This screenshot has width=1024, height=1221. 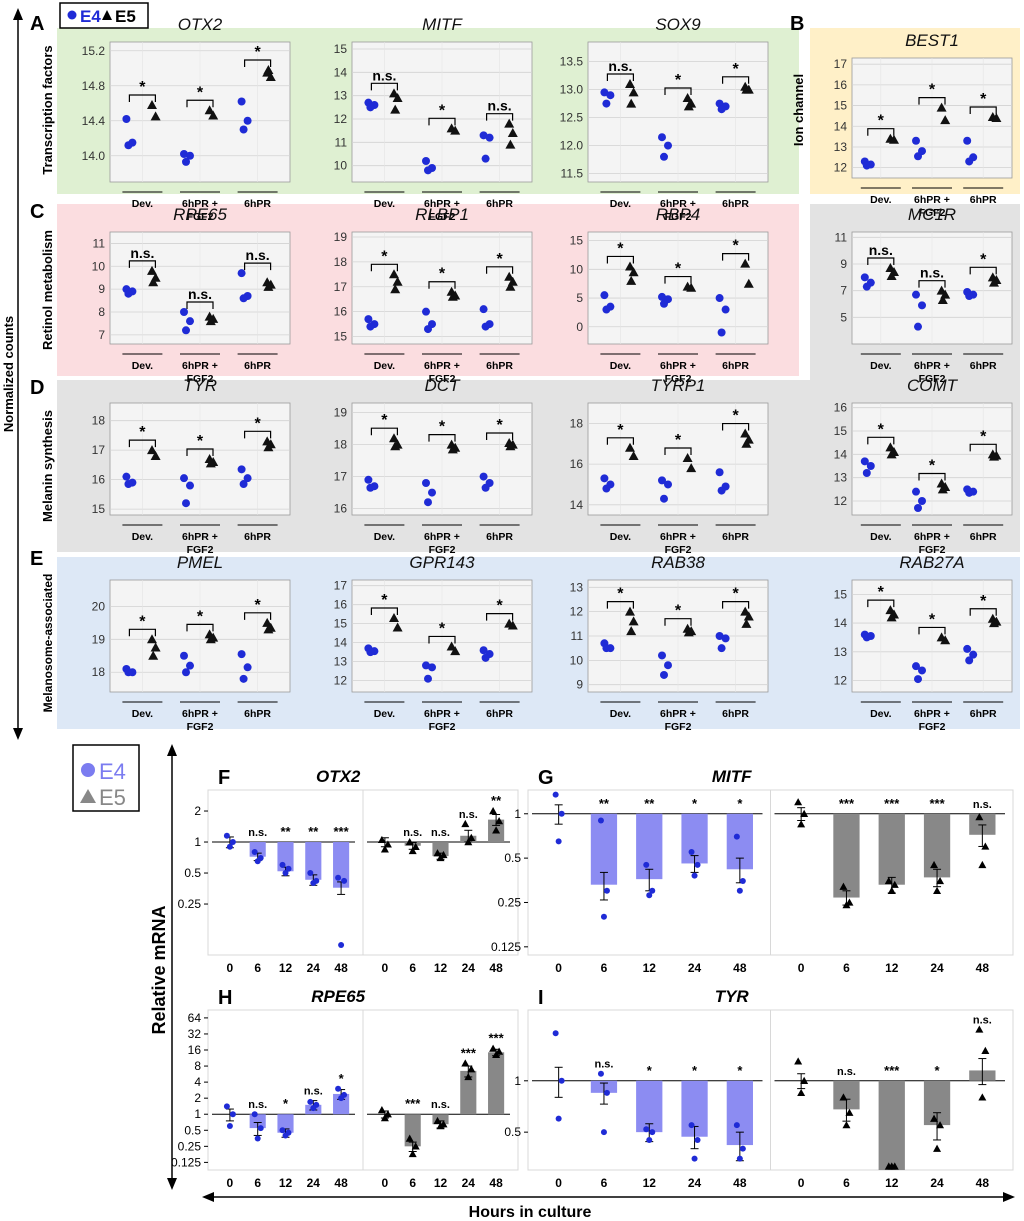 What do you see at coordinates (125, 16) in the screenshot?
I see `legend-e5-label: E5` at bounding box center [125, 16].